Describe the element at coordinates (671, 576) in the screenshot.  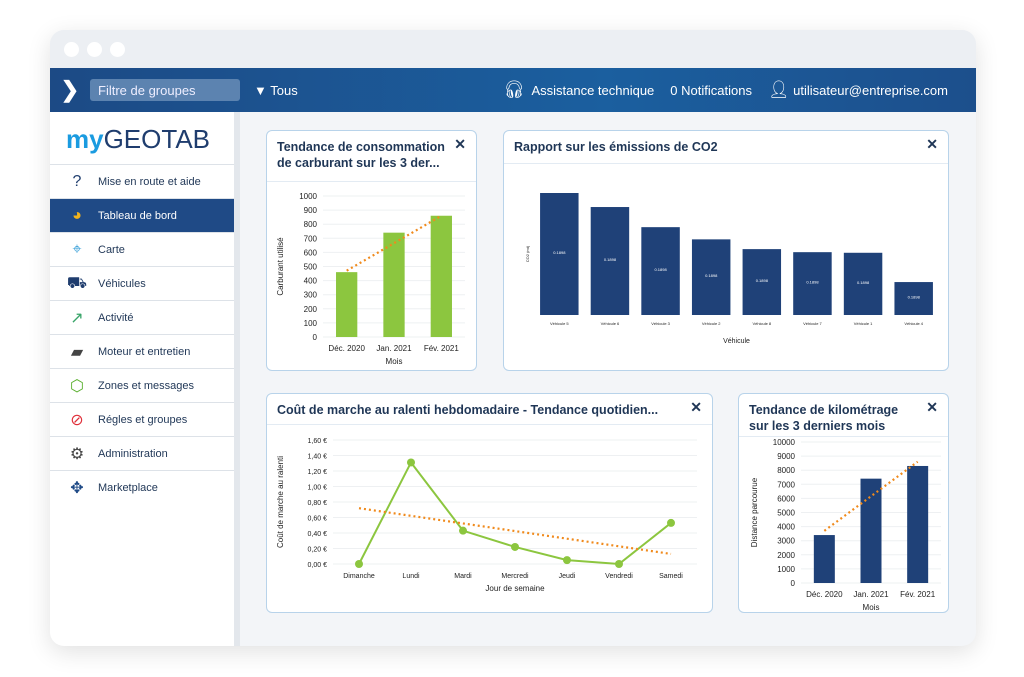
I see `x-tick-label: Samedi` at that location.